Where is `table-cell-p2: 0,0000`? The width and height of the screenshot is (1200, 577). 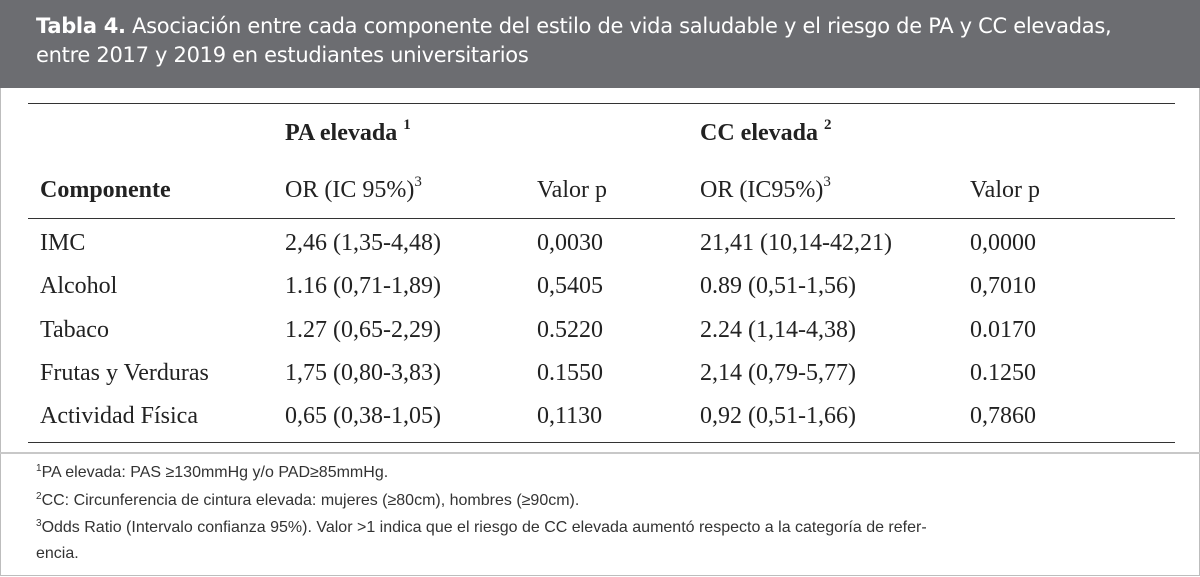 table-cell-p2: 0,0000 is located at coordinates (1003, 243).